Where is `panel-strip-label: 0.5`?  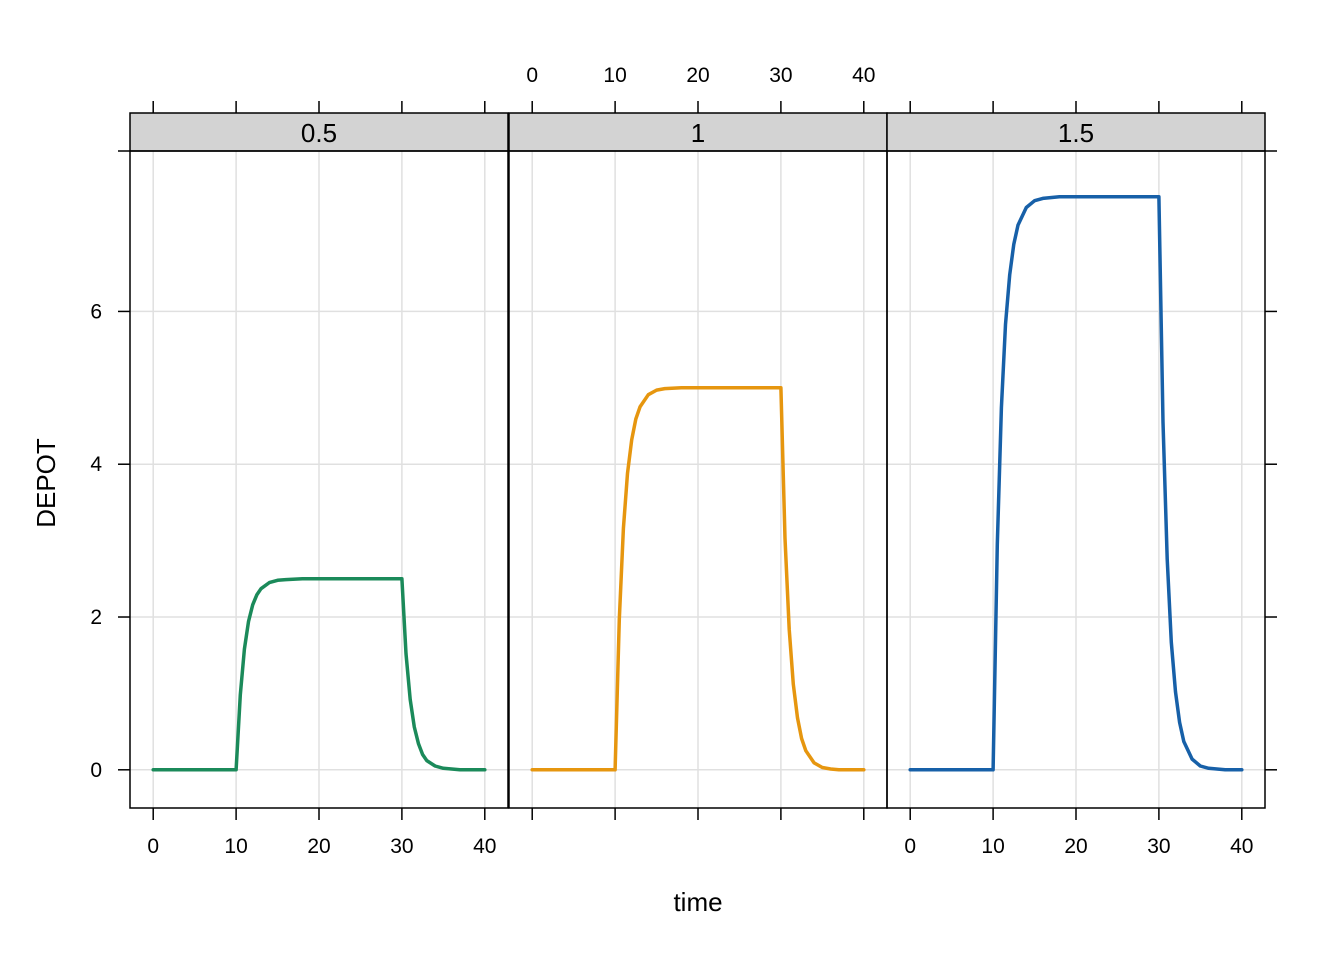
panel-strip-label: 0.5 is located at coordinates (319, 133).